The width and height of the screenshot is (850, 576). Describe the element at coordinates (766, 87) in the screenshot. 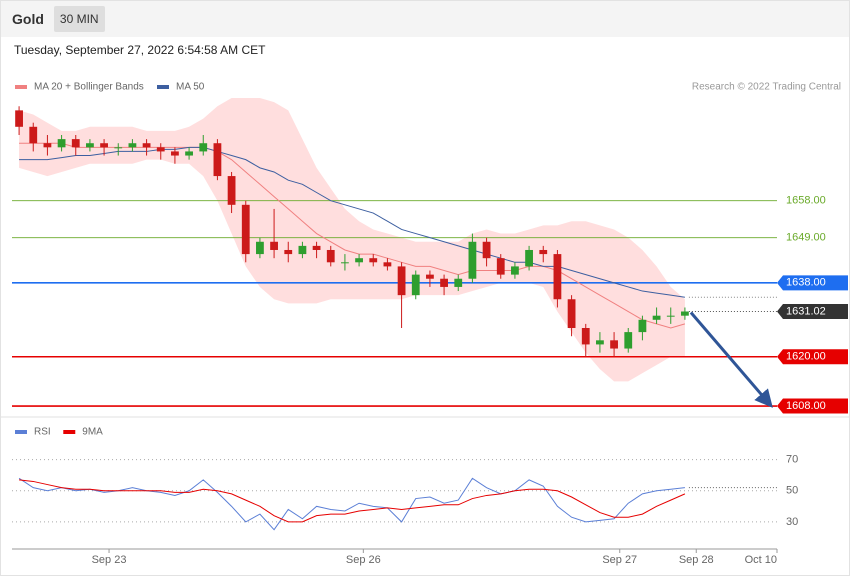

I see `credit: Research © 2022 Trading Central` at that location.